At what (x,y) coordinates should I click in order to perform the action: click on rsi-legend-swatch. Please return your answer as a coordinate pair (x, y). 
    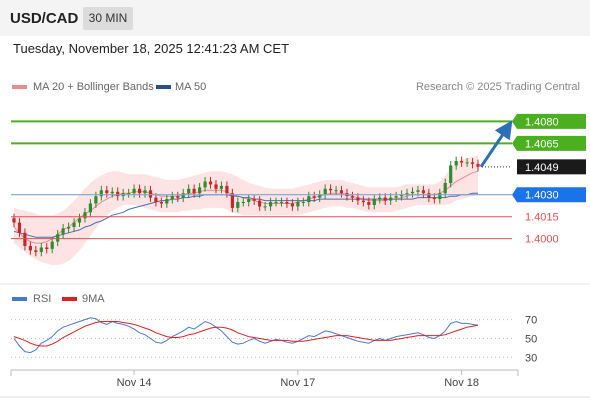
    Looking at the image, I should click on (19, 299).